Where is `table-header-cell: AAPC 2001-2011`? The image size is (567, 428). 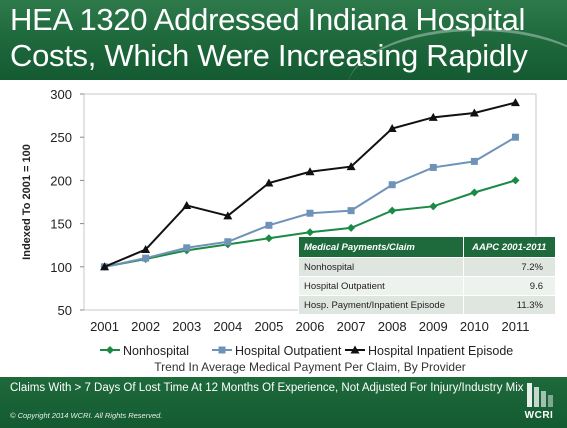 table-header-cell: AAPC 2001-2011 is located at coordinates (509, 247).